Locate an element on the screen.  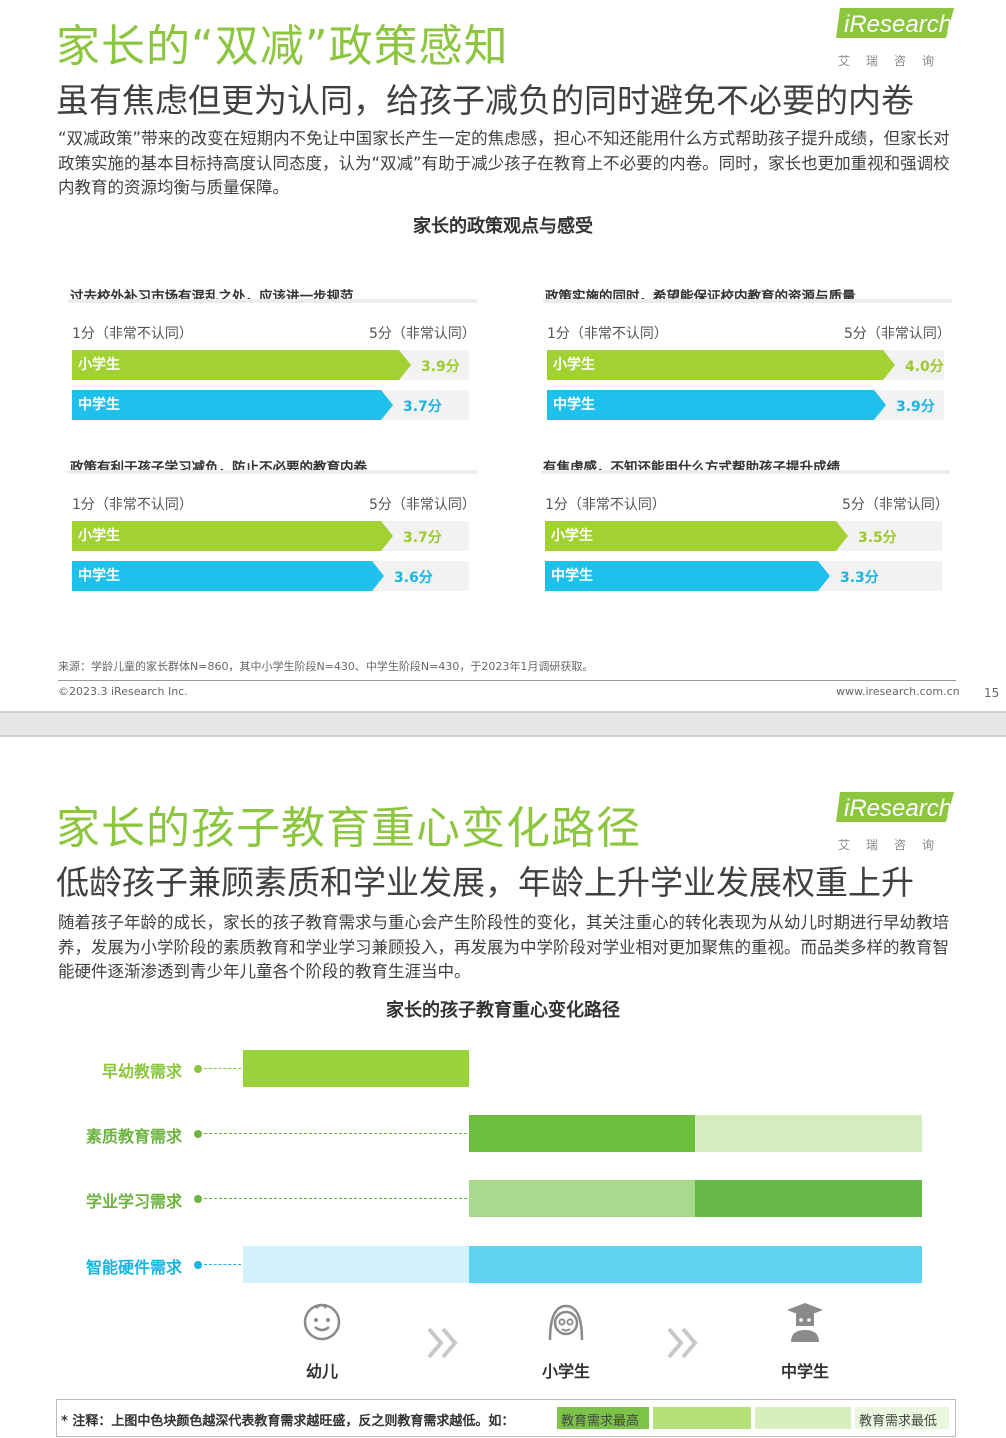
score-track: 中学生 3.6分 is located at coordinates (270, 576).